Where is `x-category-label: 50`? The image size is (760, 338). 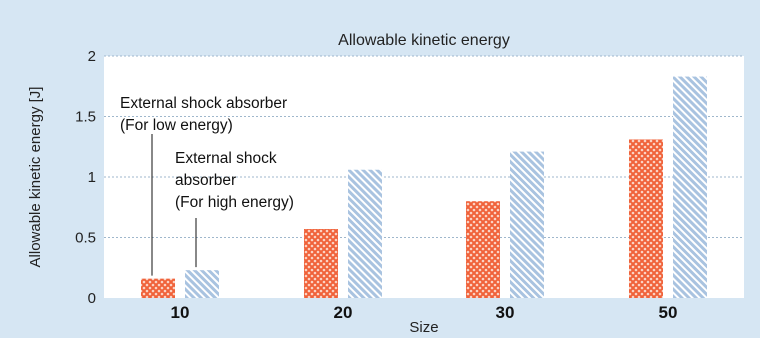 x-category-label: 50 is located at coordinates (668, 312).